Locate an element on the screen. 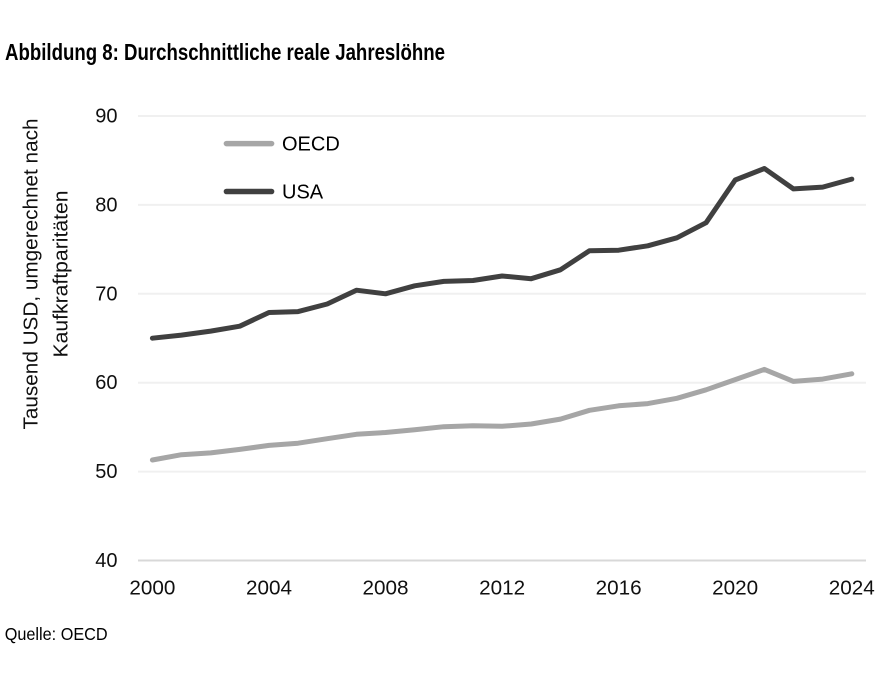  svg-text: 50 is located at coordinates (106, 472).